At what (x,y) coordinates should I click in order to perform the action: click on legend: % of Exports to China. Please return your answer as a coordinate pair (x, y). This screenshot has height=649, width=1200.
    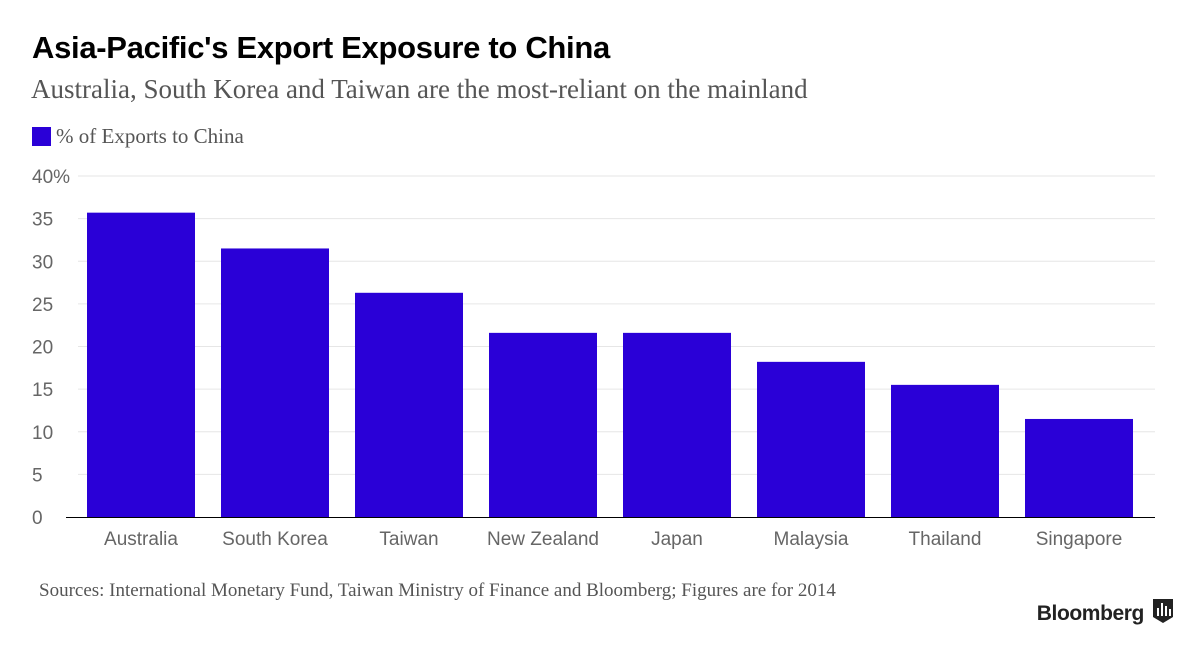
    Looking at the image, I should click on (138, 136).